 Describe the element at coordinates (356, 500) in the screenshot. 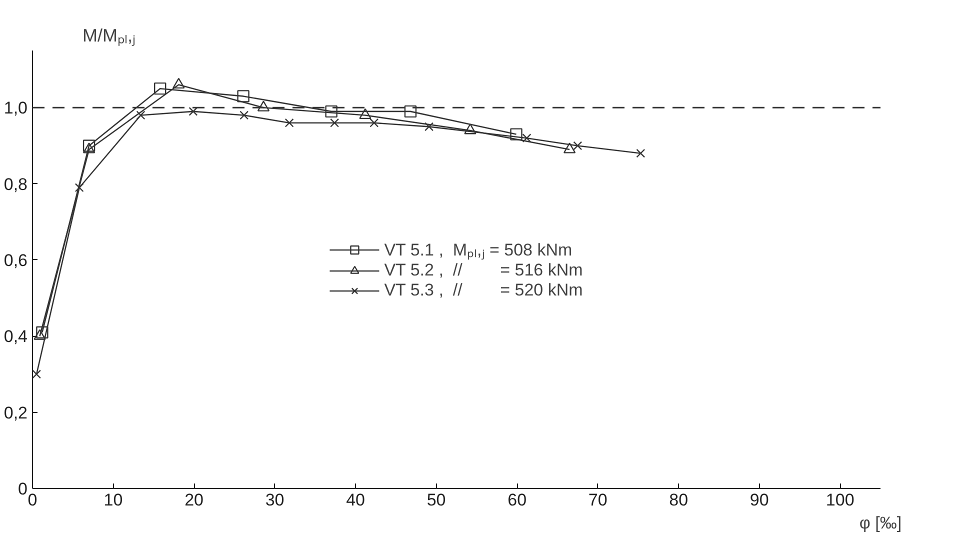

I see `x-tick-label: 40` at that location.